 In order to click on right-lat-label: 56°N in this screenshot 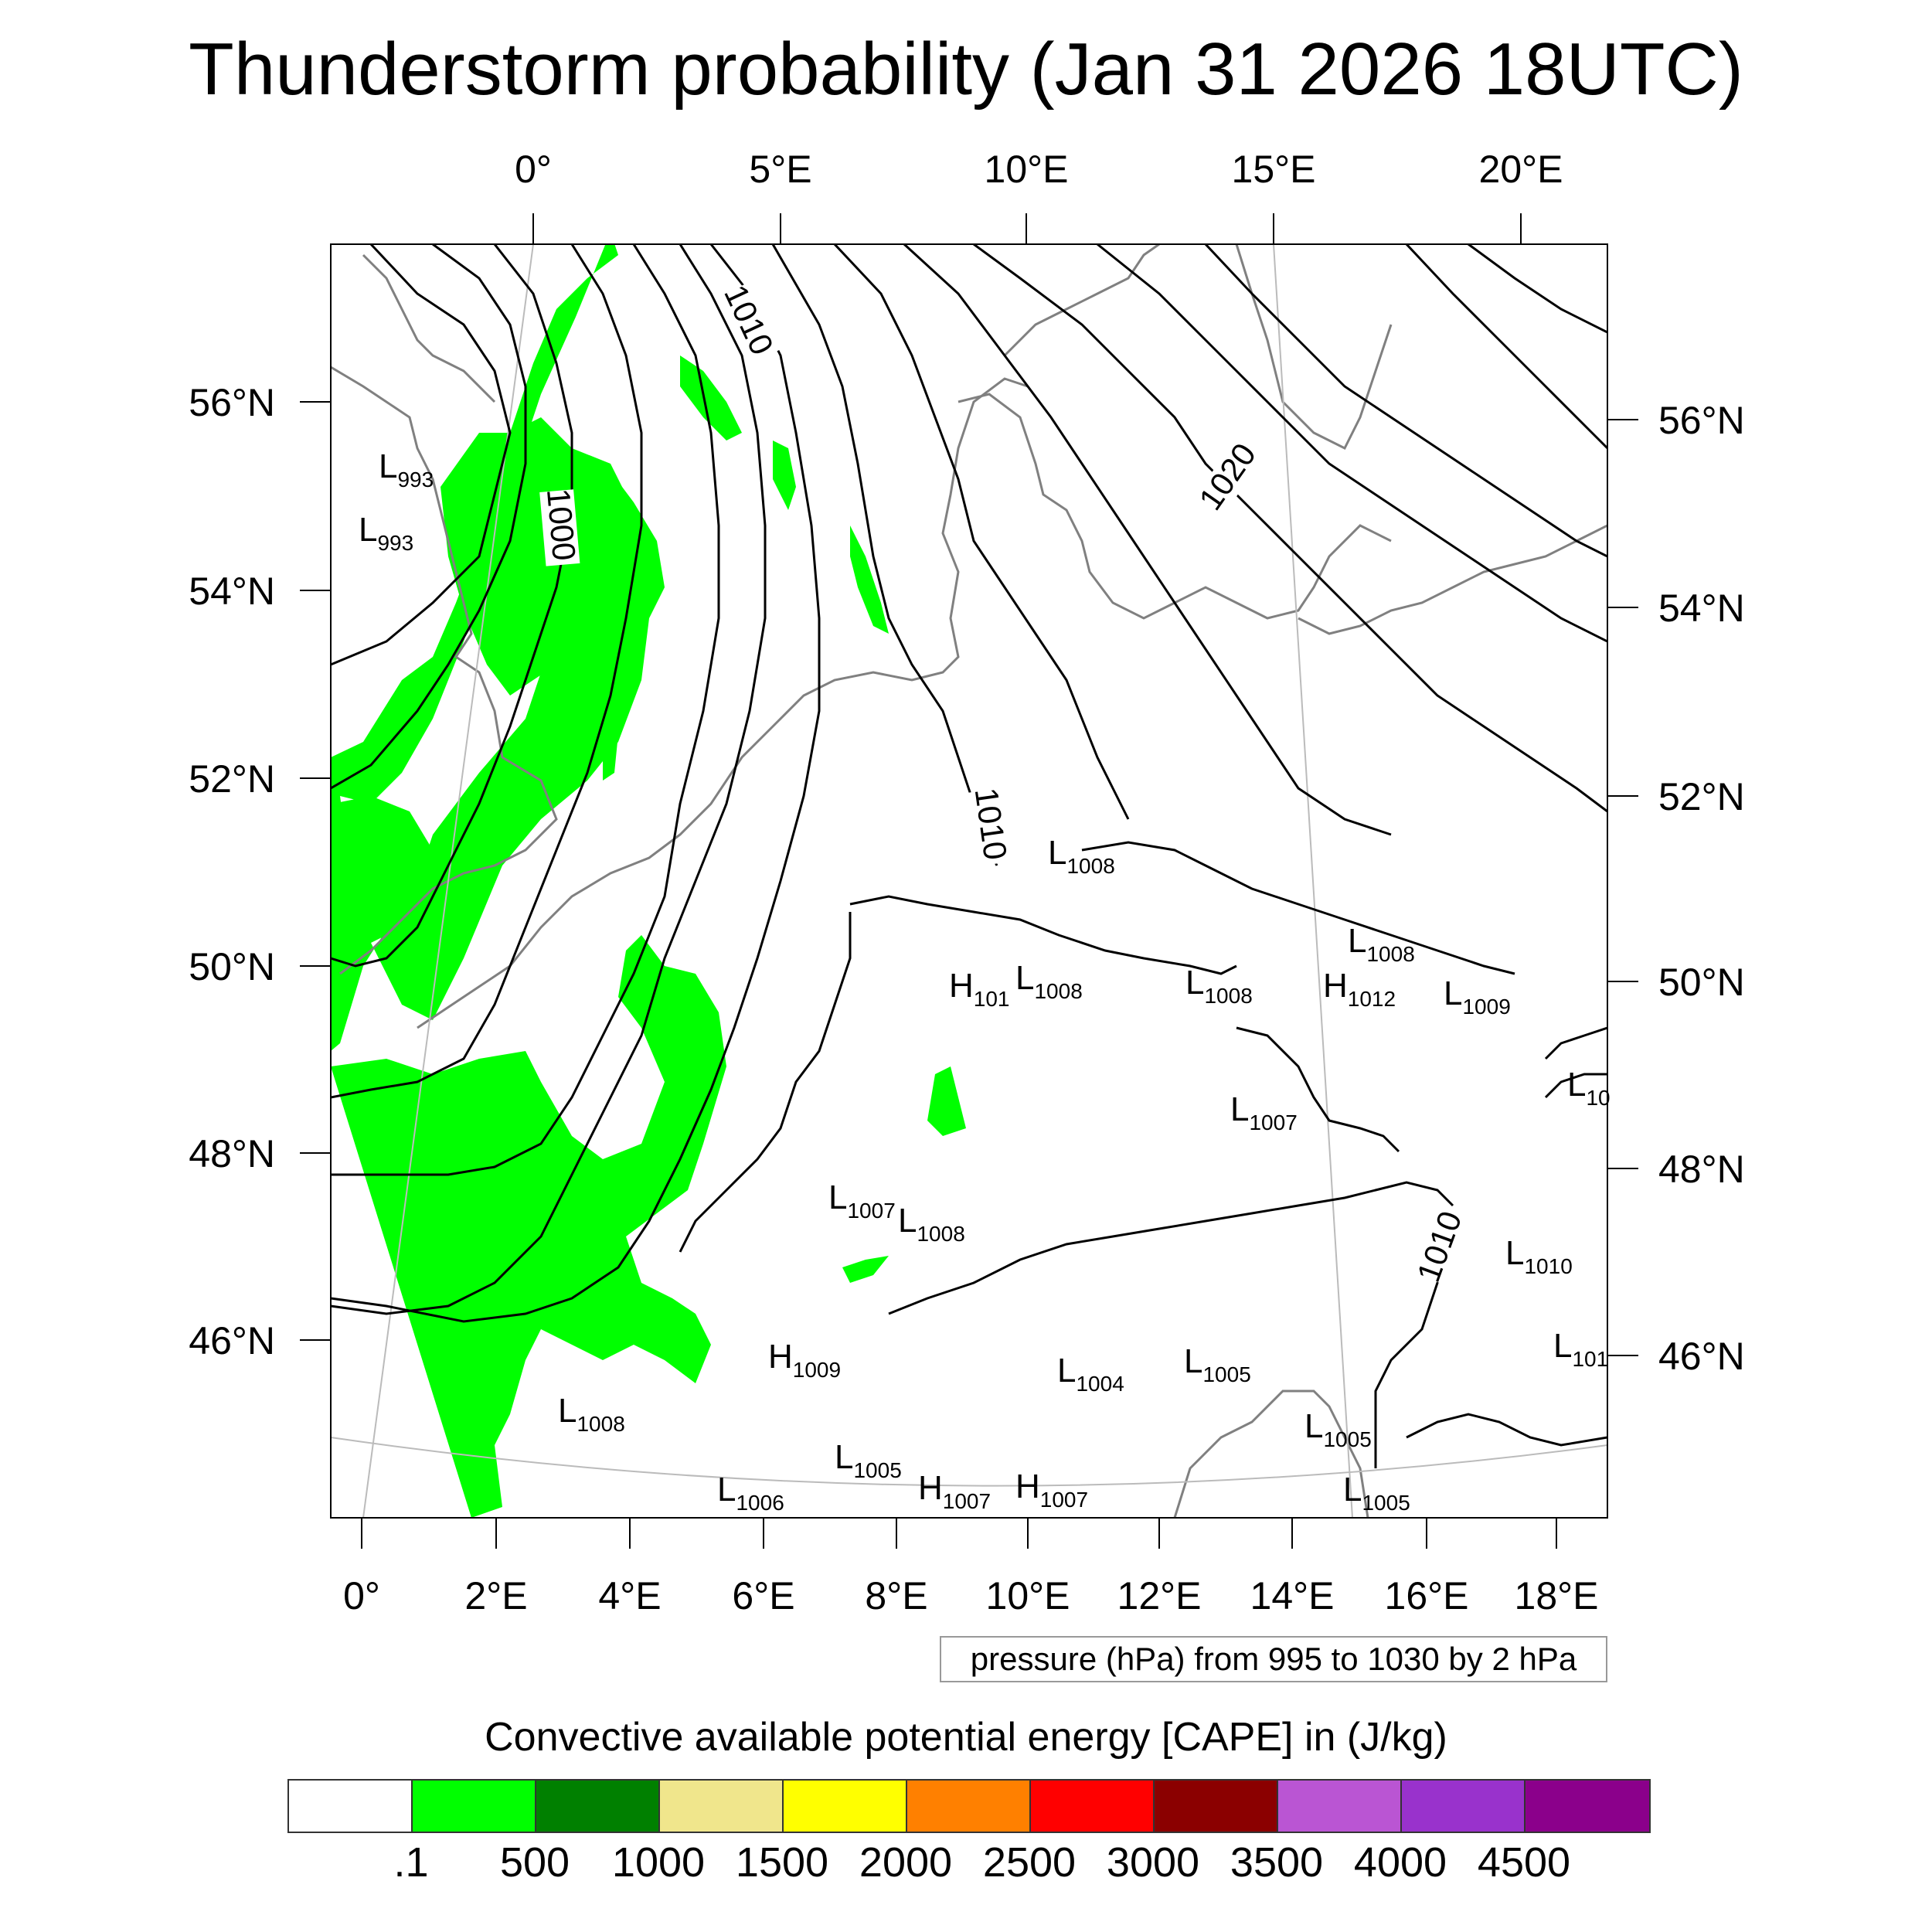, I will do `click(1701, 421)`.